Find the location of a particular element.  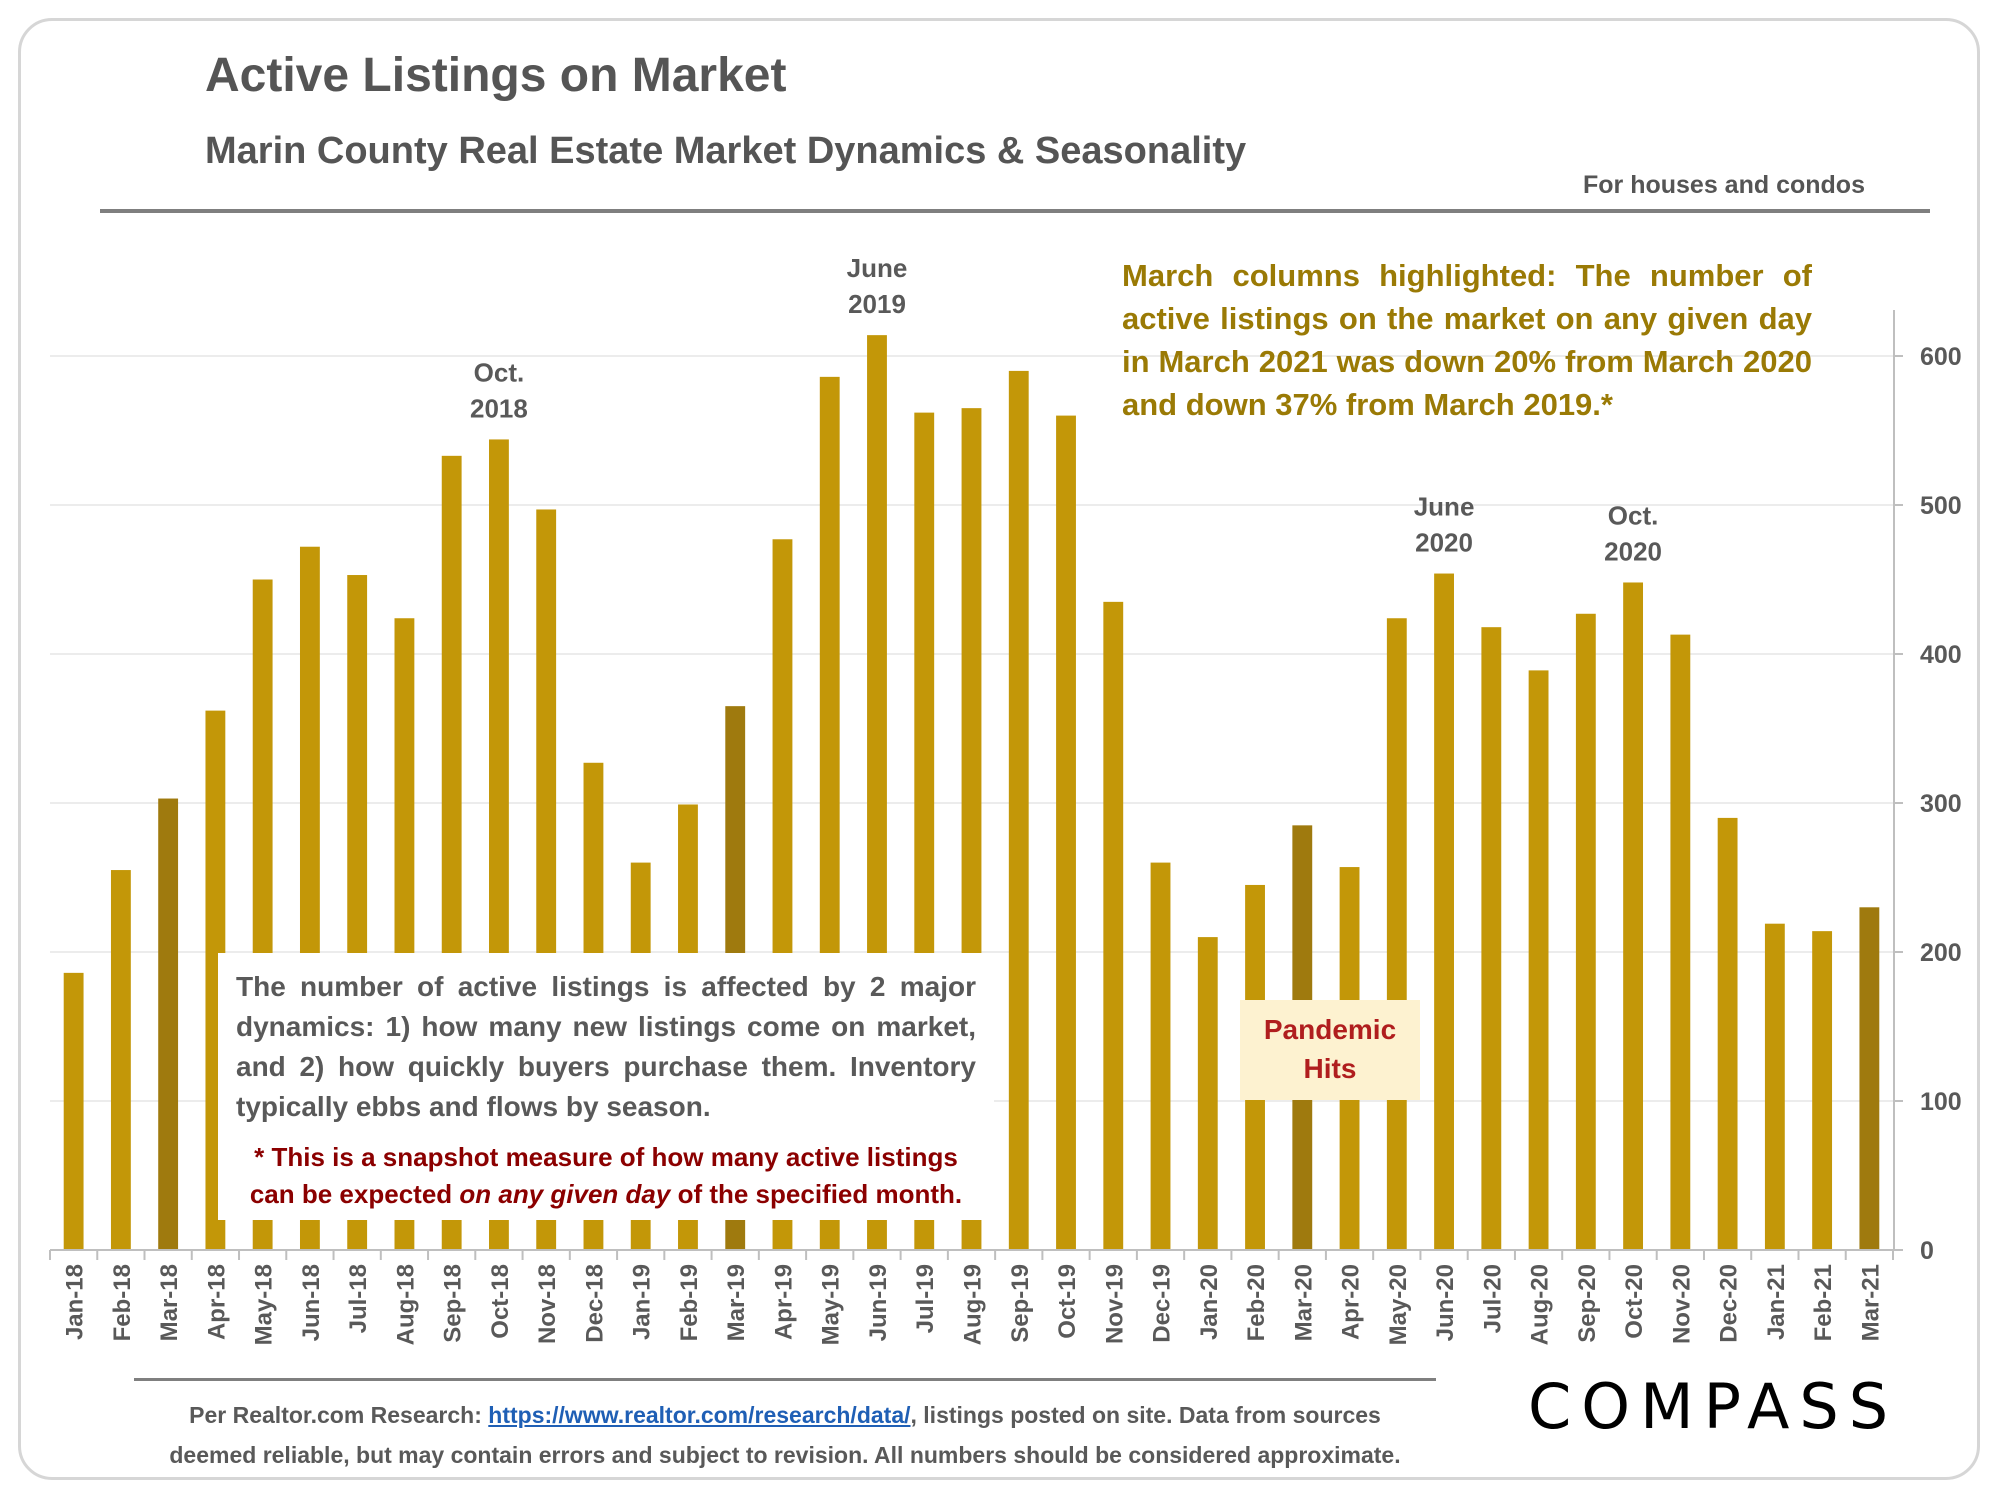

y-tick-label: 500 is located at coordinates (1941, 506).